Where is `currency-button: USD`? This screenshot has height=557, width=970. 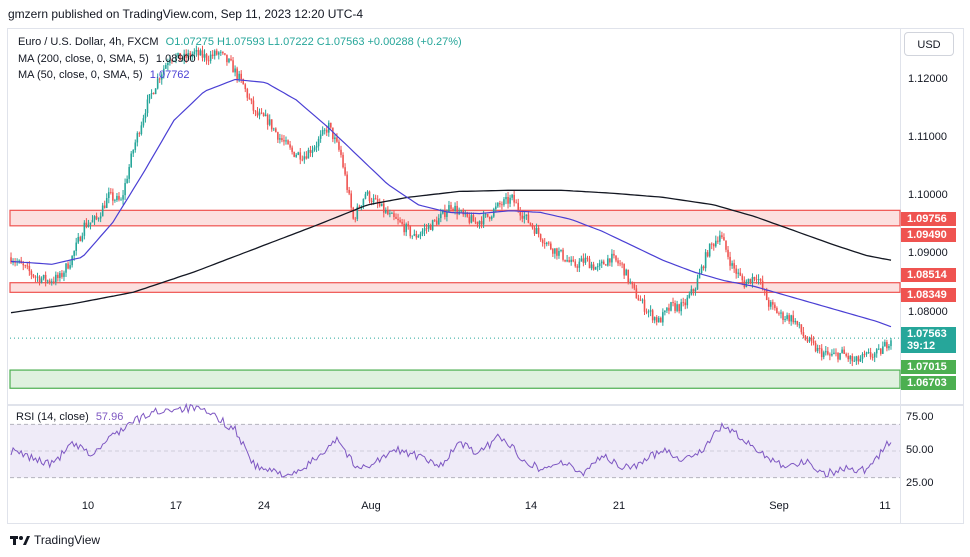
currency-button: USD is located at coordinates (929, 44).